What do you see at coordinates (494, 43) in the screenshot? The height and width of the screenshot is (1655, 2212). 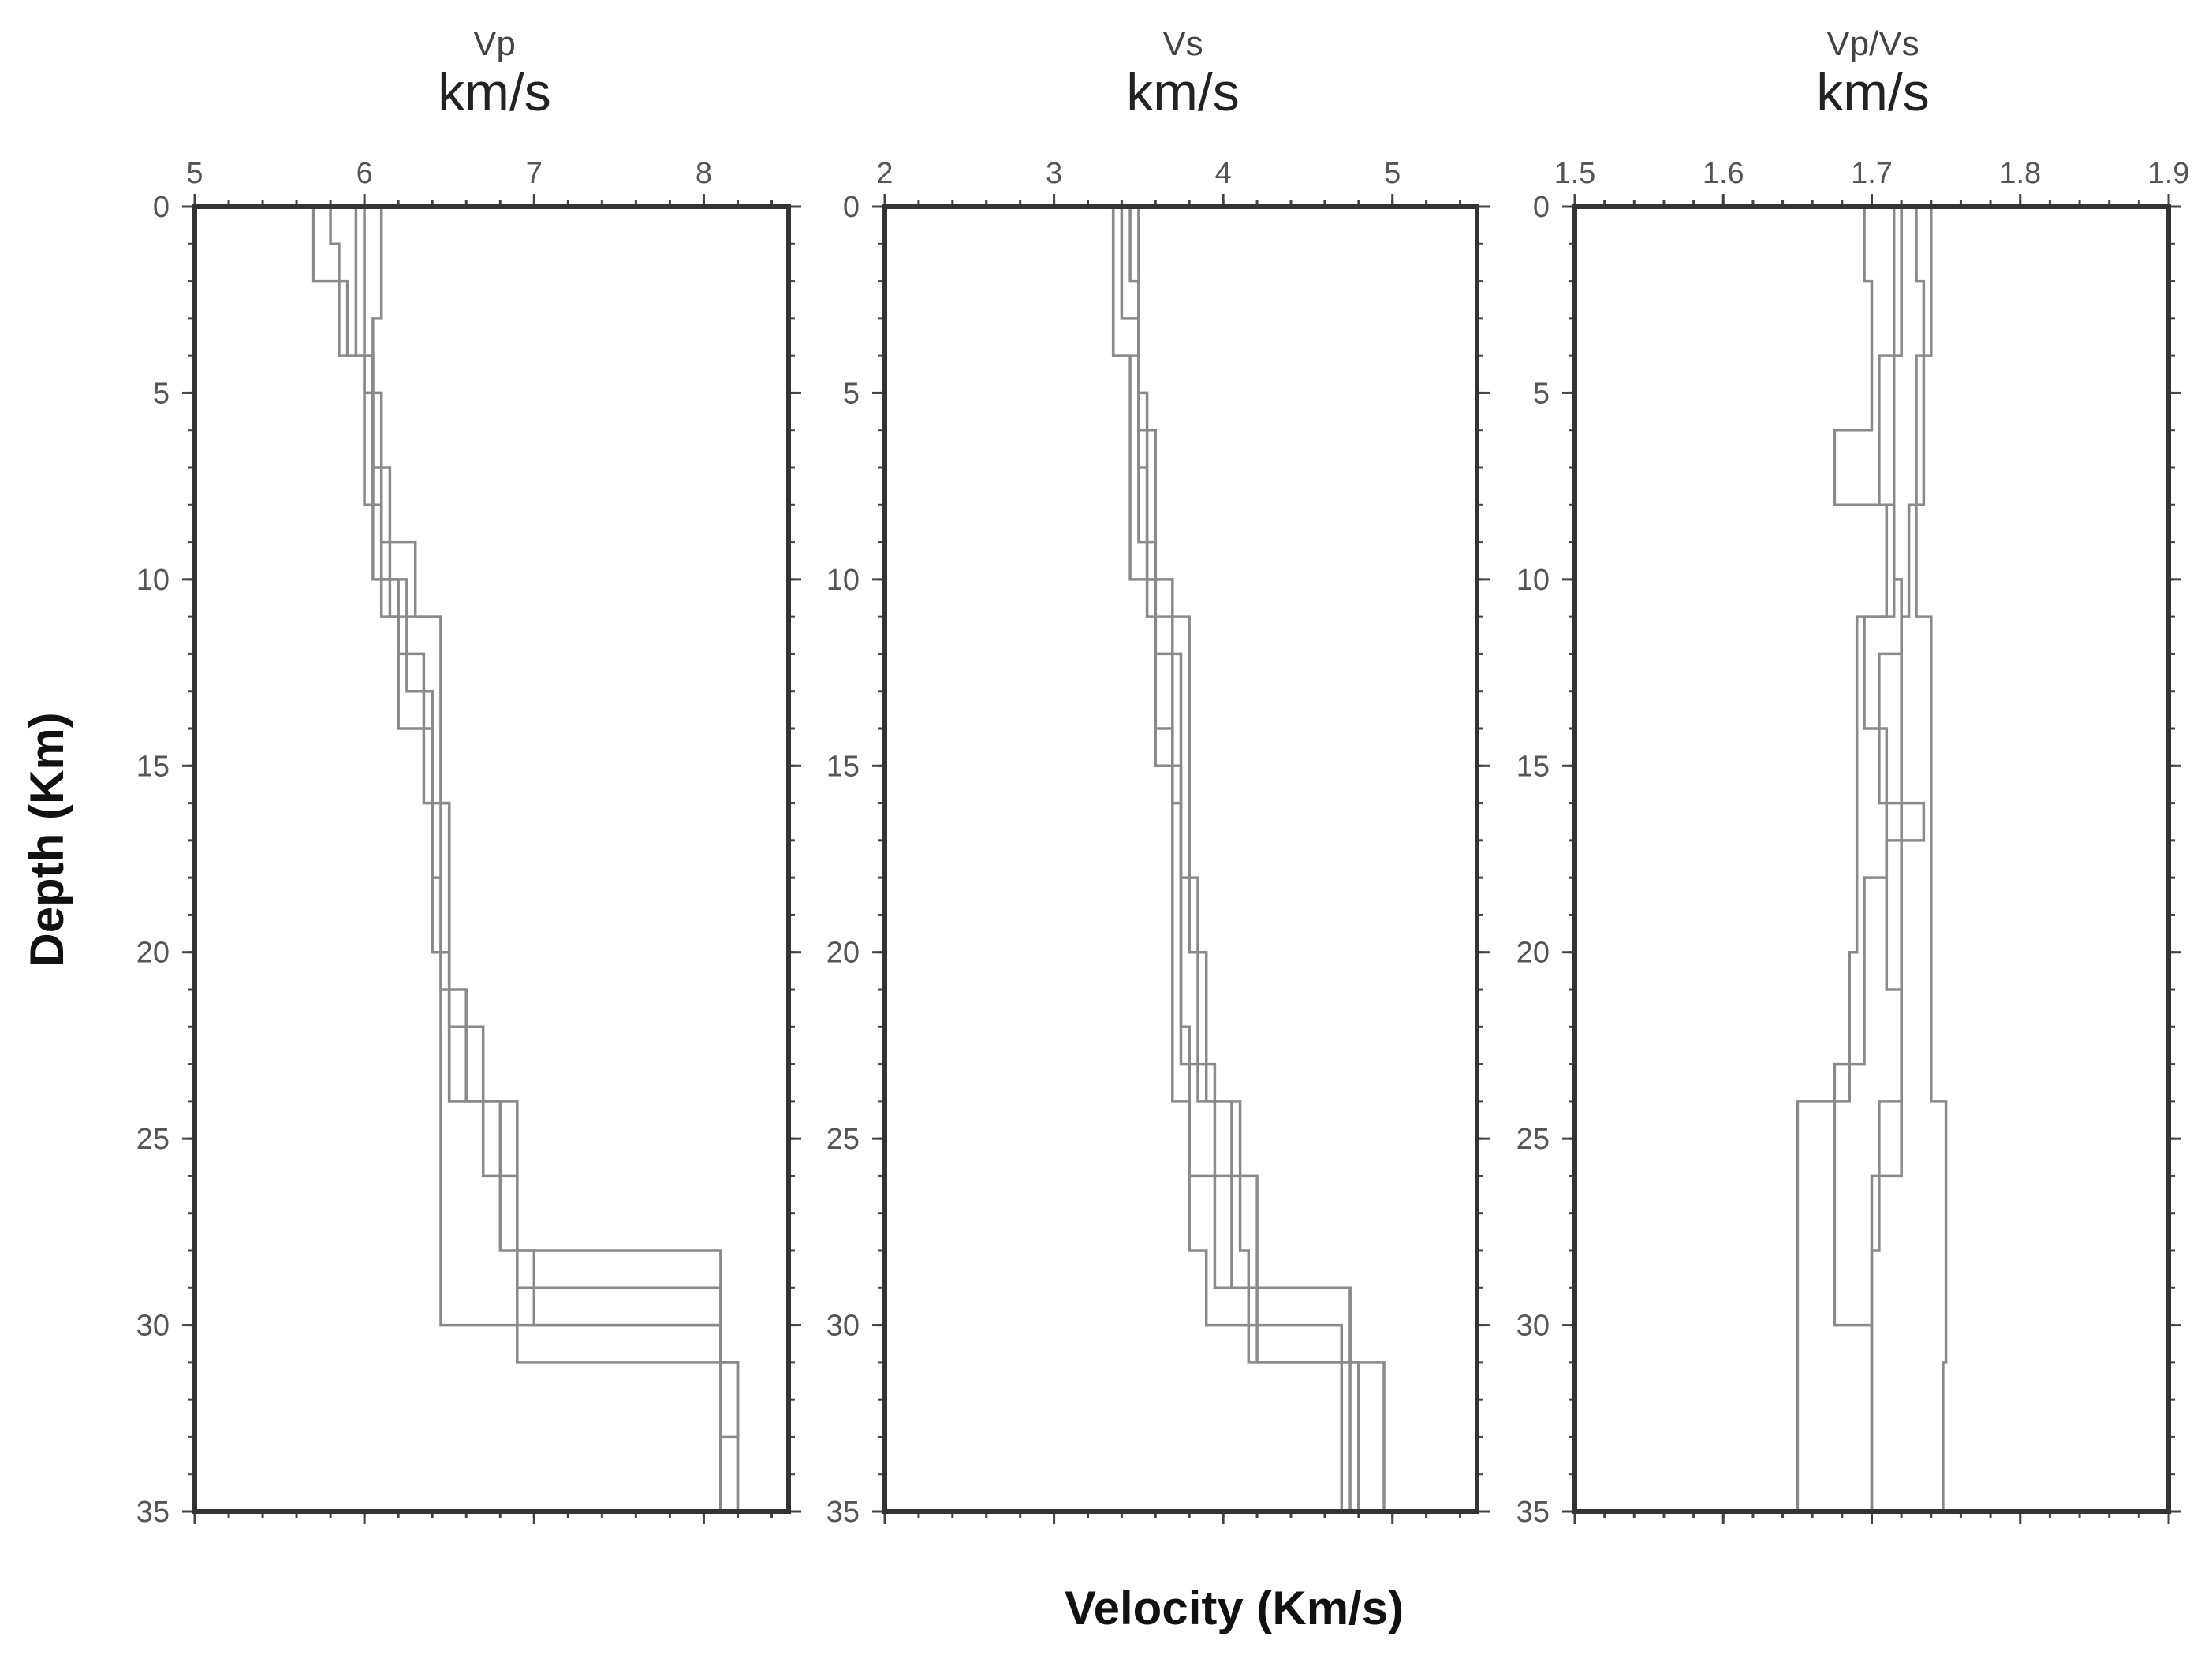 I see `panel-title: Vp` at bounding box center [494, 43].